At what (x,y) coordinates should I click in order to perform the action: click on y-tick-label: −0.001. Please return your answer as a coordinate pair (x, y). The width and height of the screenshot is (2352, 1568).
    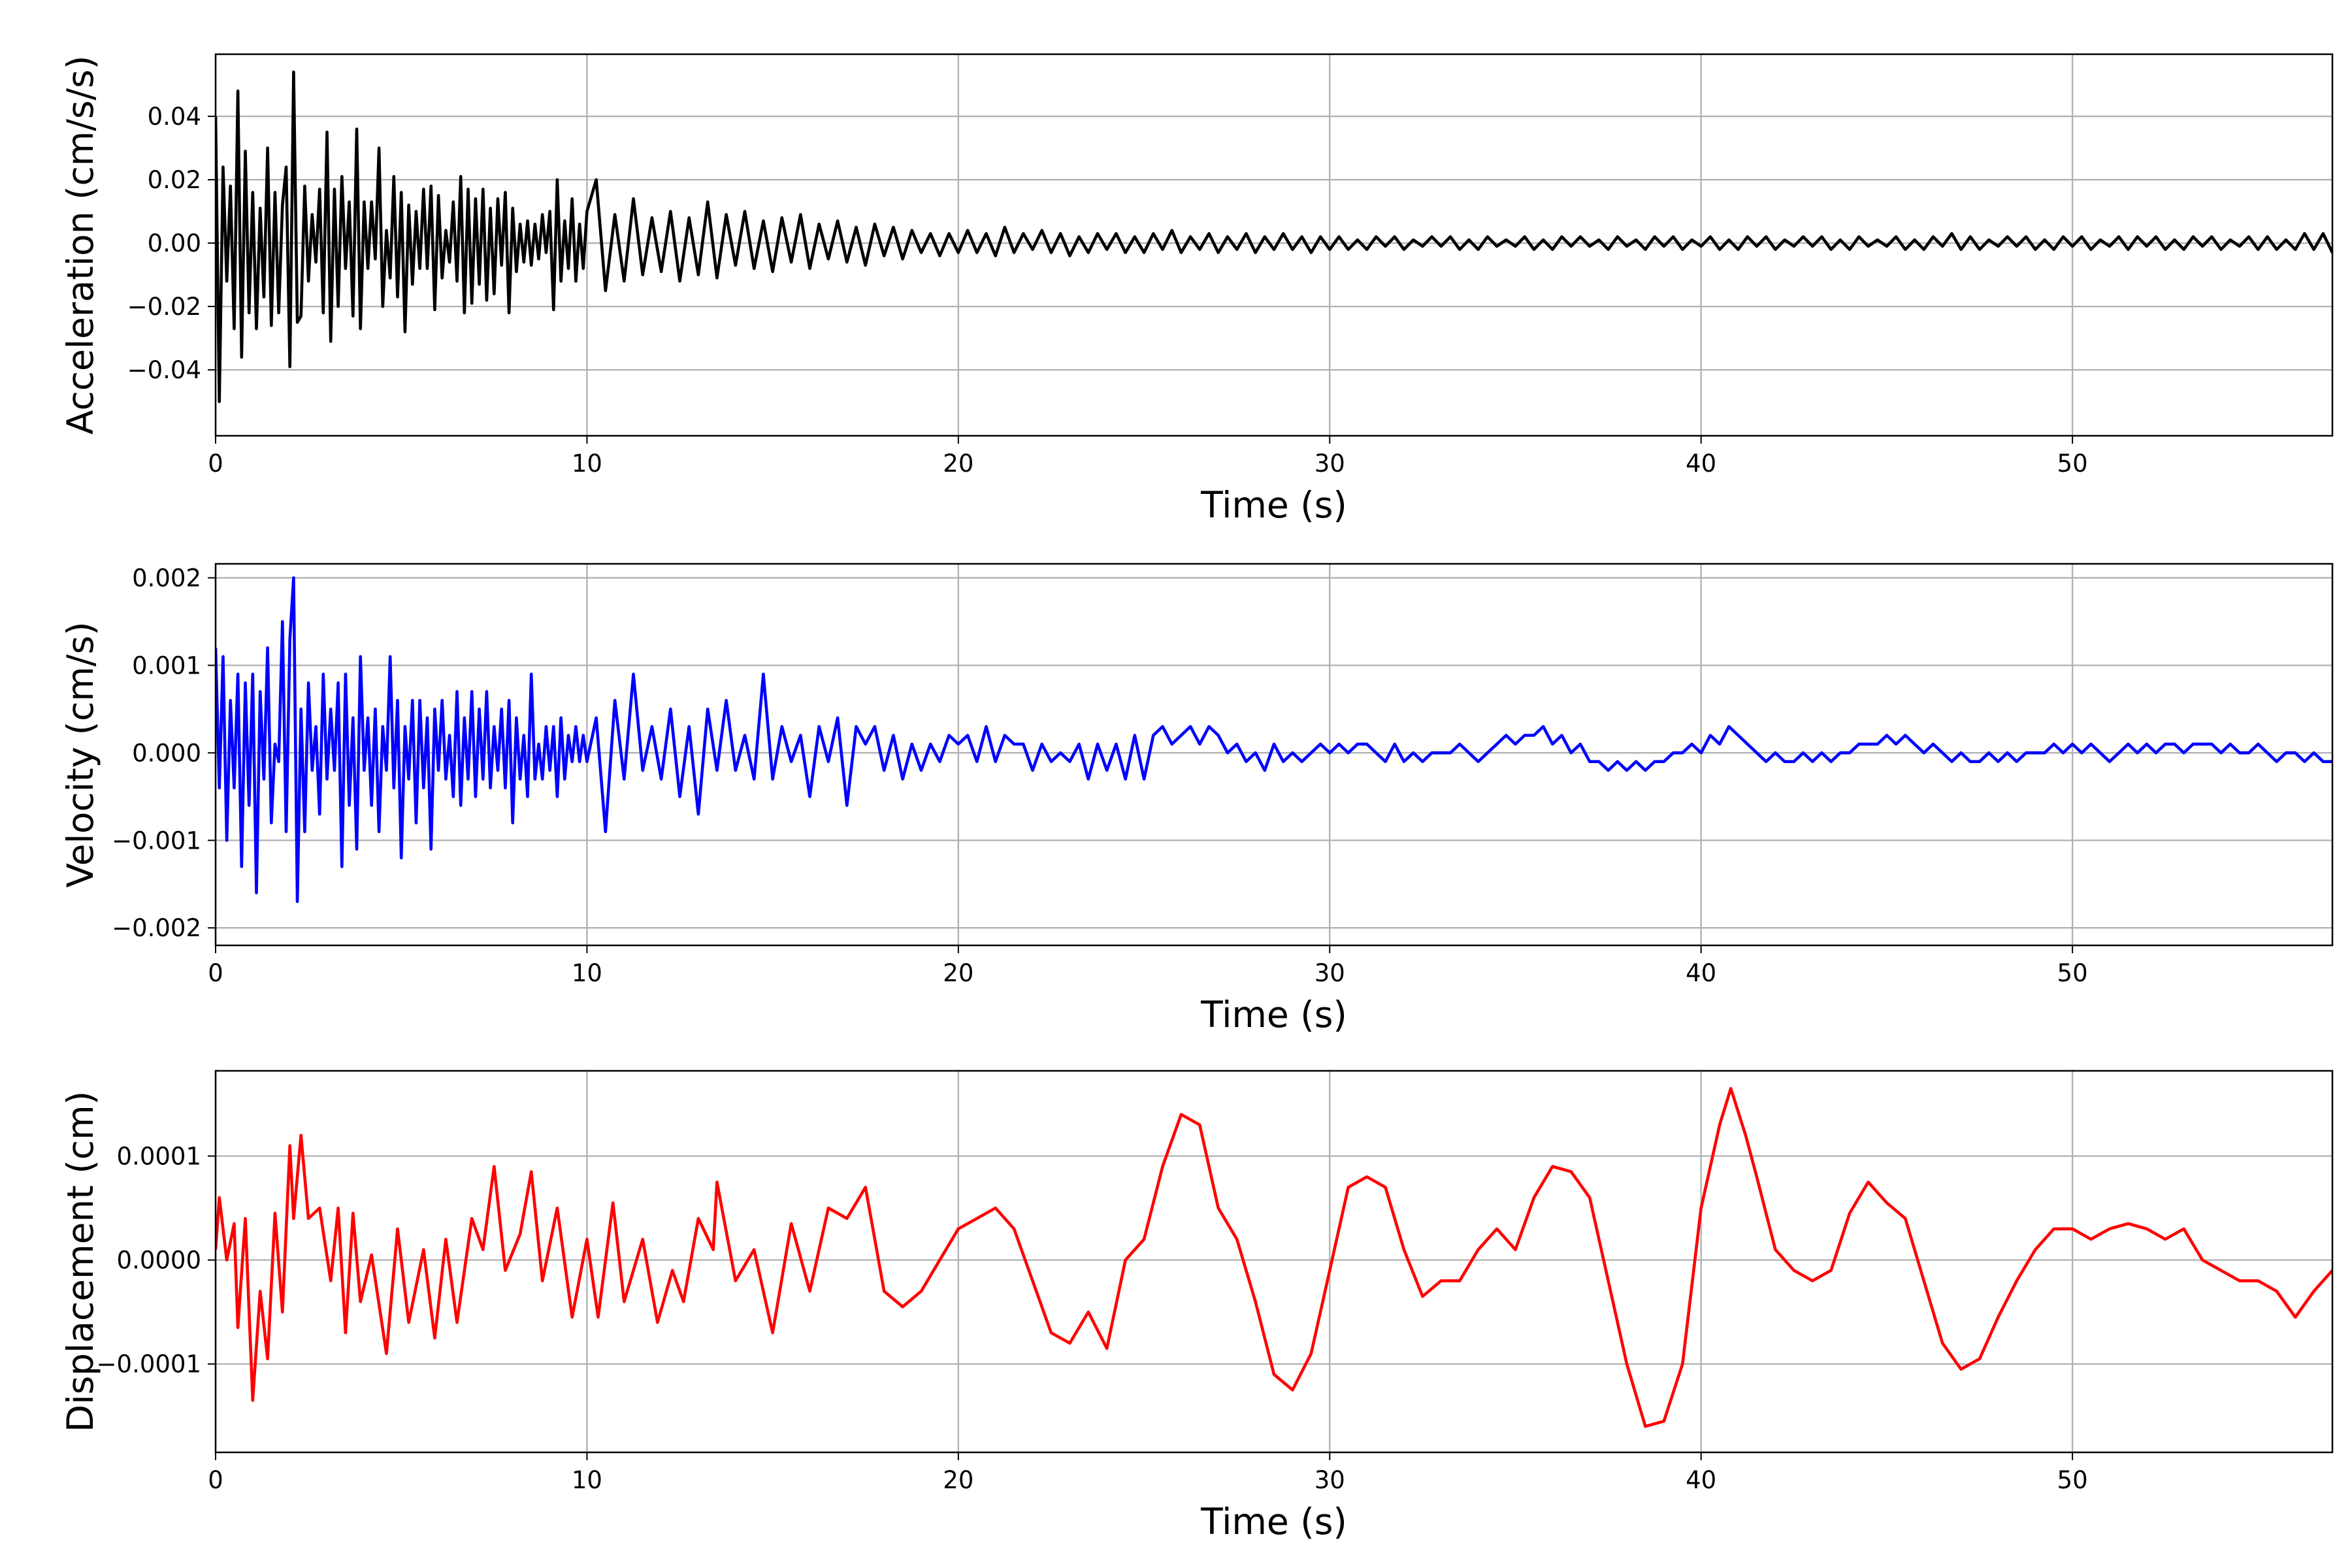
    Looking at the image, I should click on (156, 840).